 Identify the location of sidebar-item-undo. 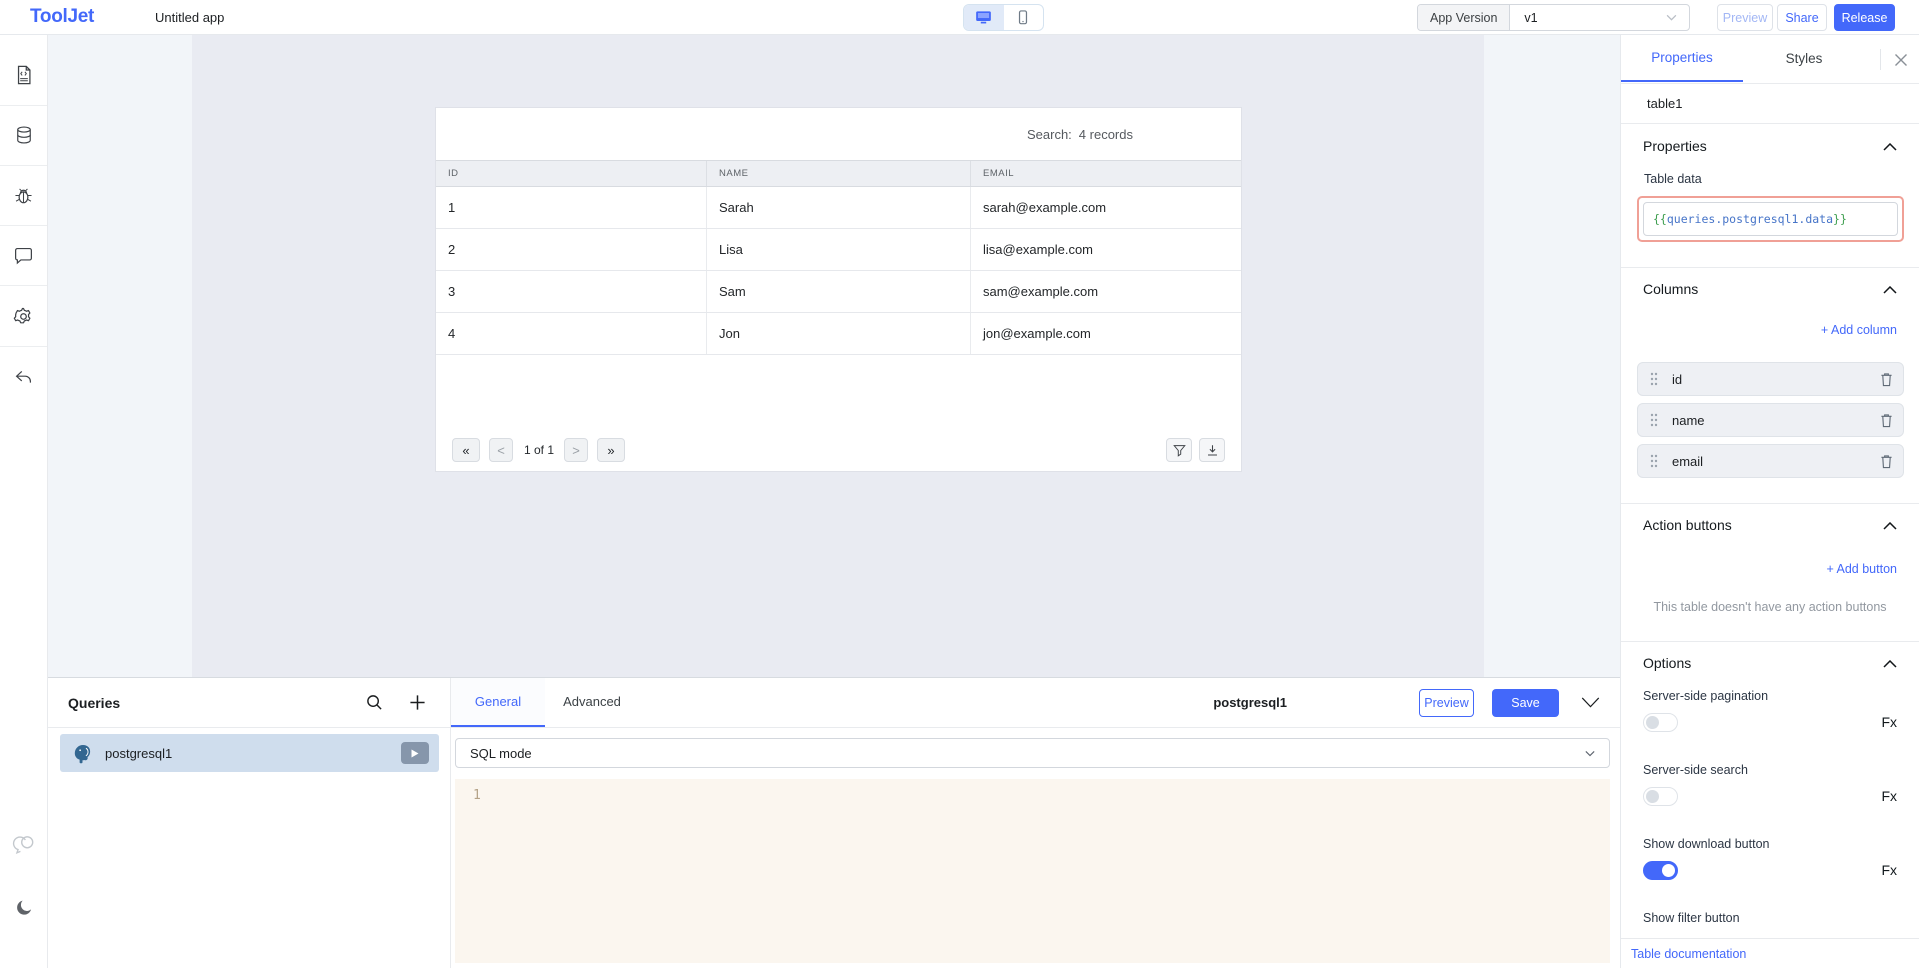
(23, 377).